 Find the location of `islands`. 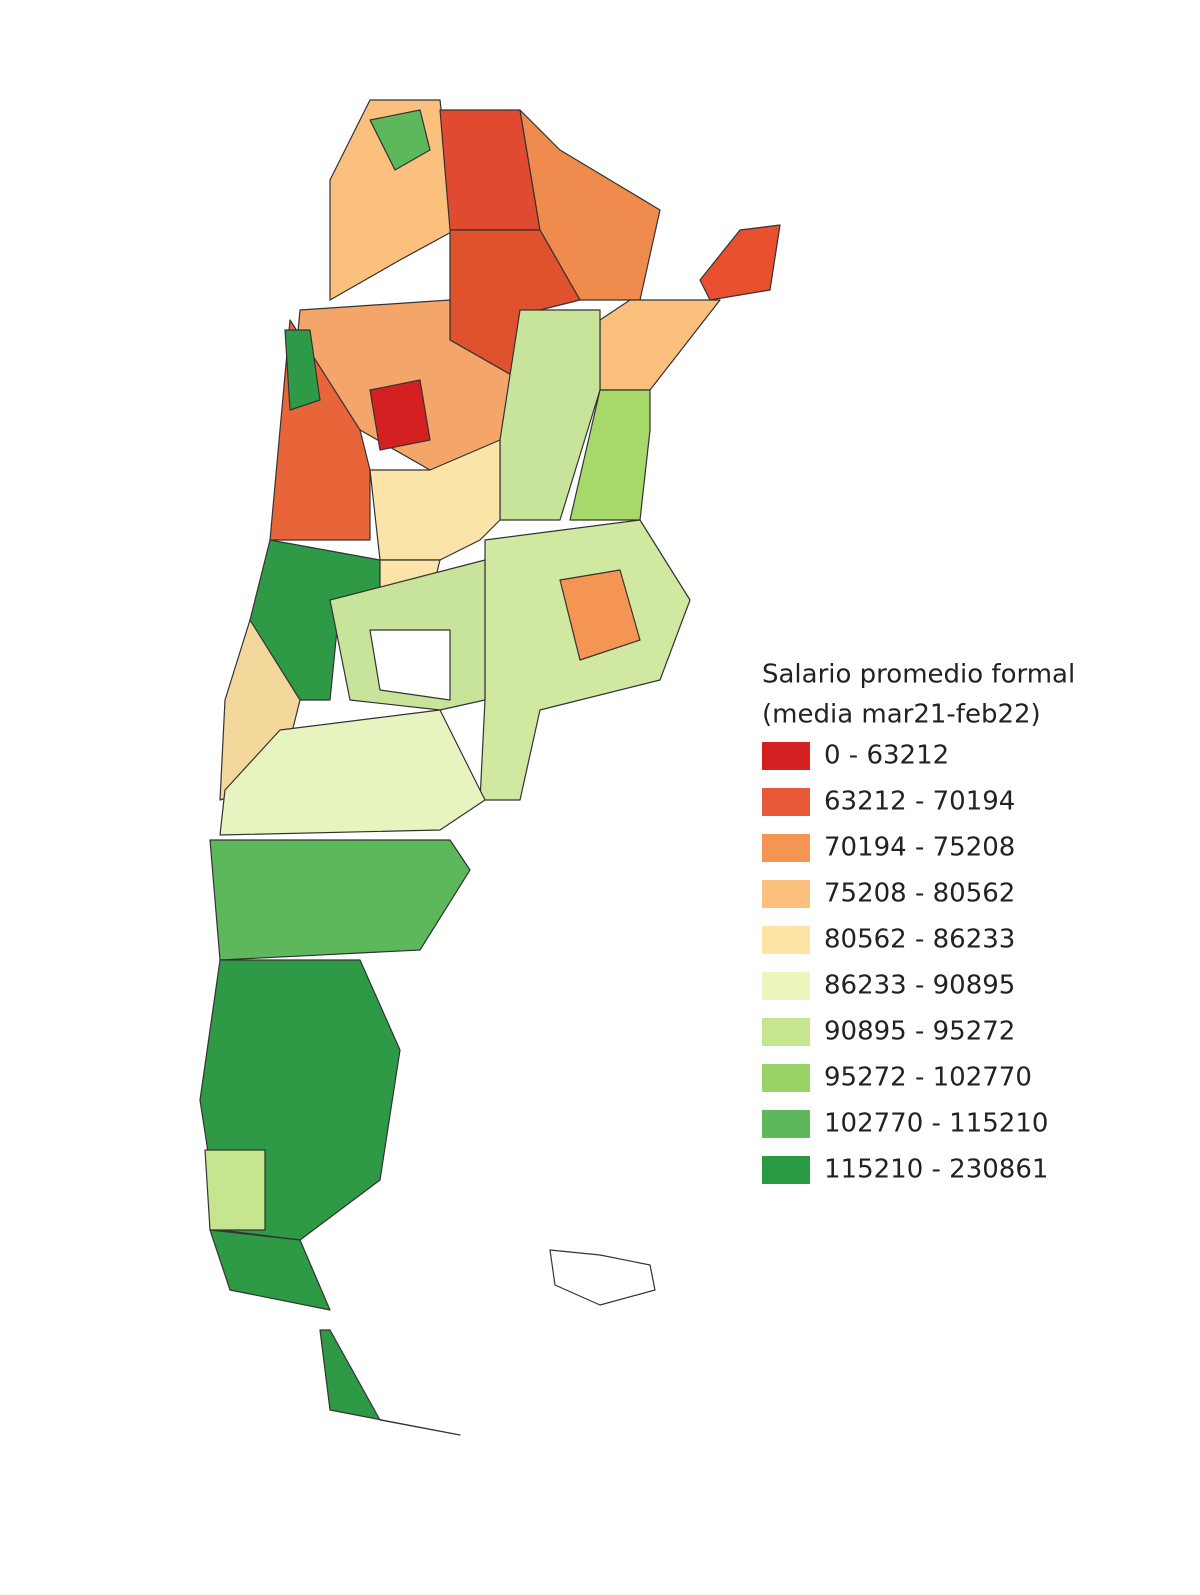

islands is located at coordinates (602, 1277).